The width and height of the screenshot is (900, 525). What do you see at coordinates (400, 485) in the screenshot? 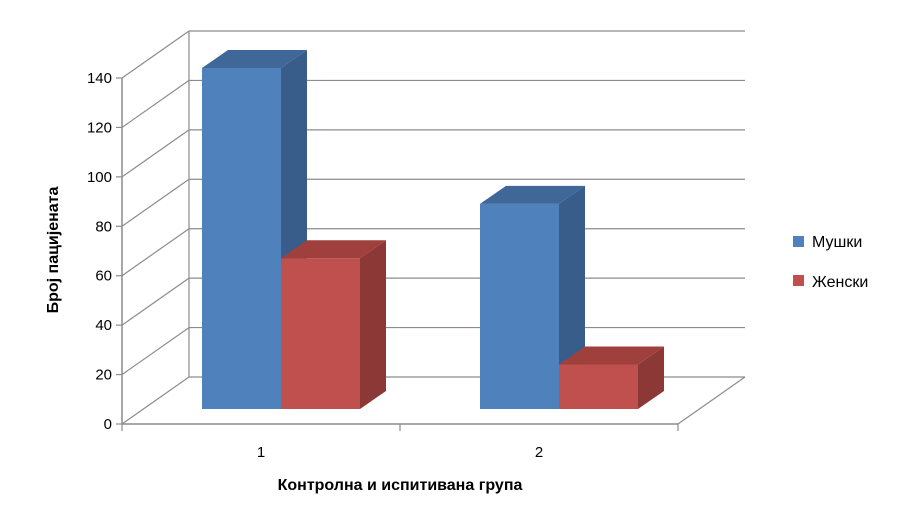
I see `x-axis-title: Контролна и испитивана група` at bounding box center [400, 485].